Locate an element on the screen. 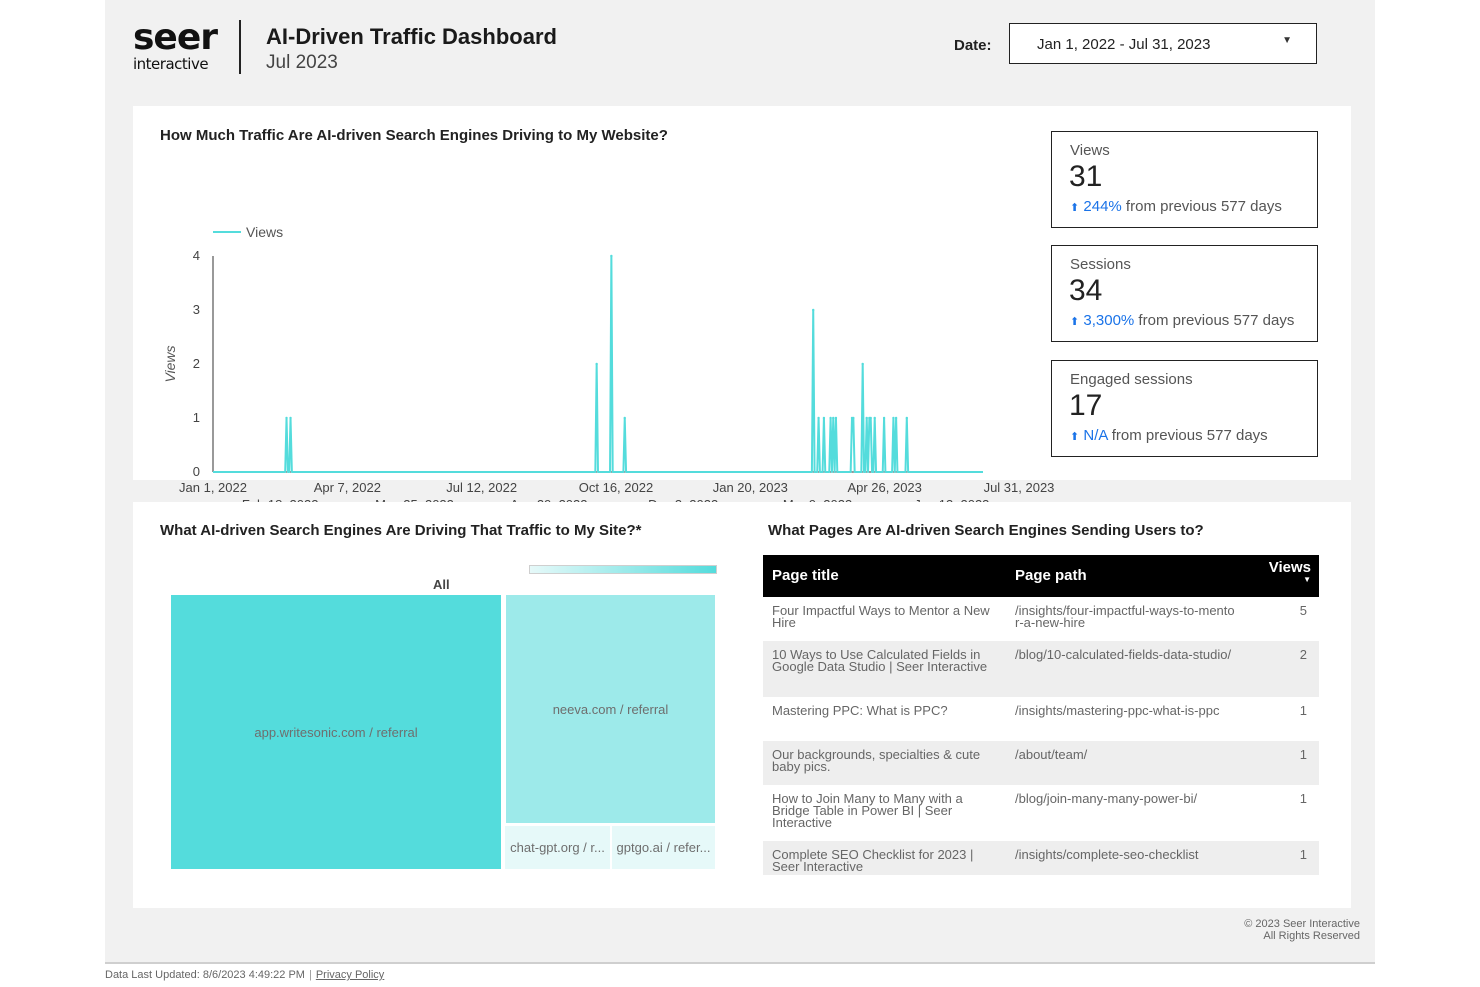 The image size is (1480, 987). kpi-card-views: Views 31 ⬆ 244% from previous 577 days is located at coordinates (1184, 179).